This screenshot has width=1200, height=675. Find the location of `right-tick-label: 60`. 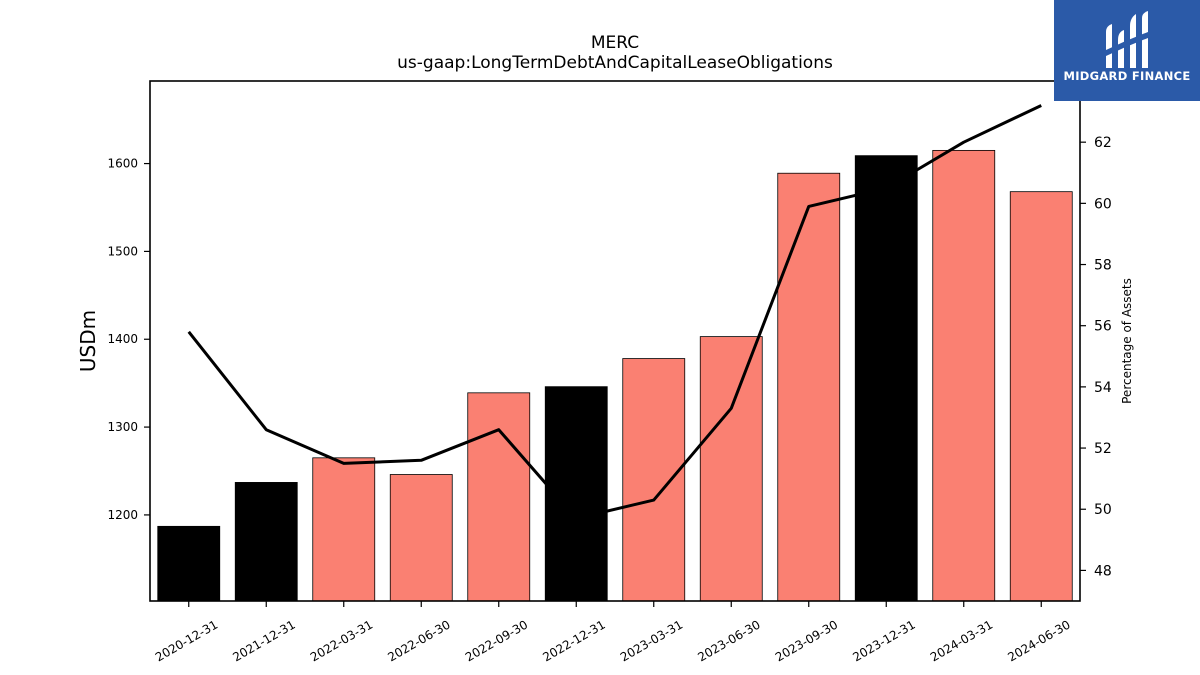

right-tick-label: 60 is located at coordinates (1103, 204).